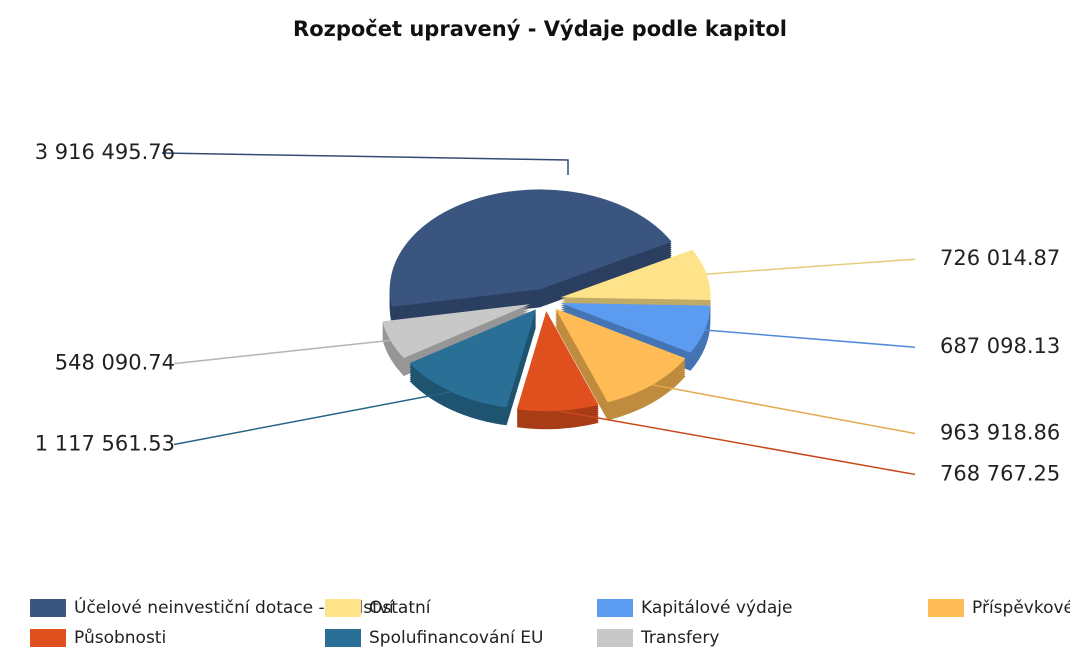 The height and width of the screenshot is (669, 1070). I want to click on data-label: 548 090.74, so click(115, 363).